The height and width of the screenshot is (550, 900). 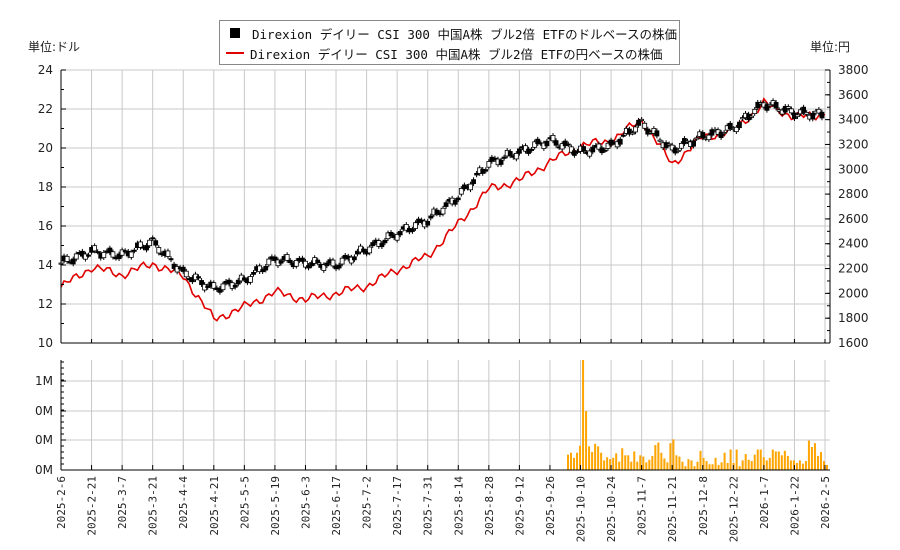 I want to click on volume-tick-label: 1M, so click(x=44, y=381).